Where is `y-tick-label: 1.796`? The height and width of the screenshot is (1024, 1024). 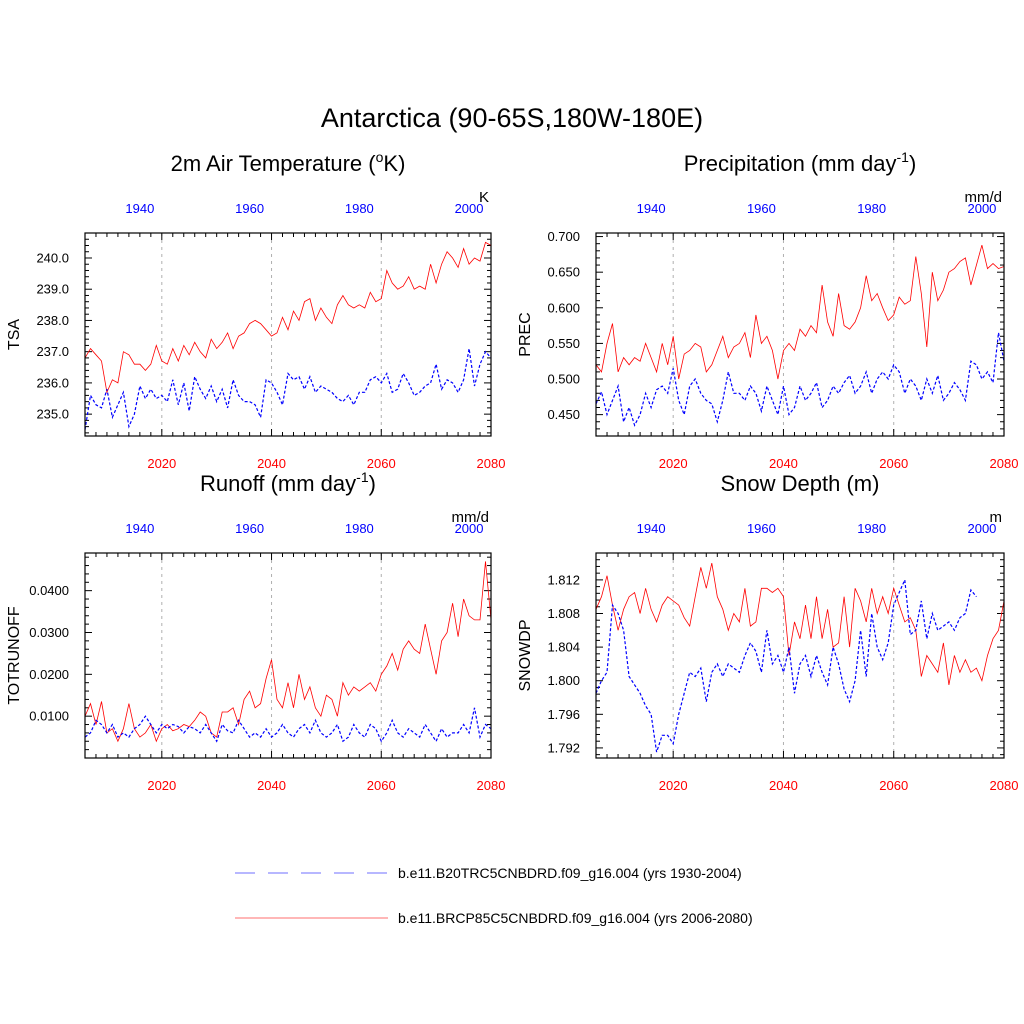 y-tick-label: 1.796 is located at coordinates (563, 714).